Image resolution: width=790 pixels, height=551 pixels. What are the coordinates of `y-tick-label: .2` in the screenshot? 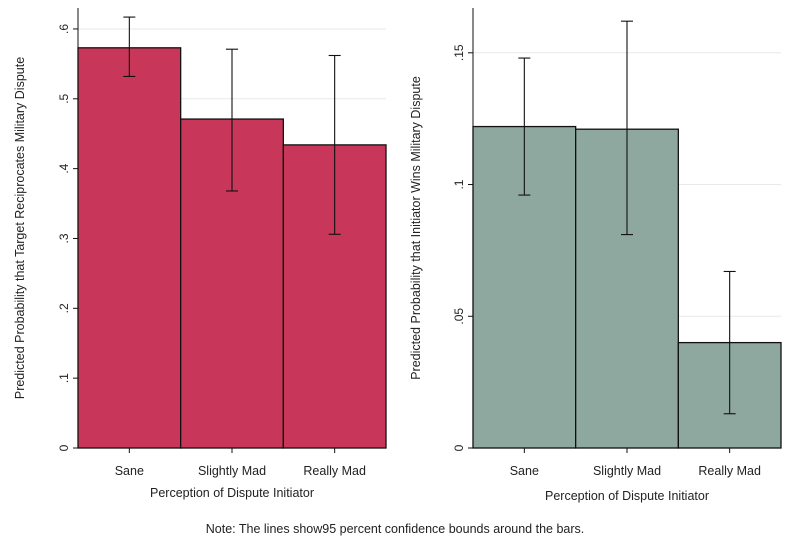 It's located at (64, 308).